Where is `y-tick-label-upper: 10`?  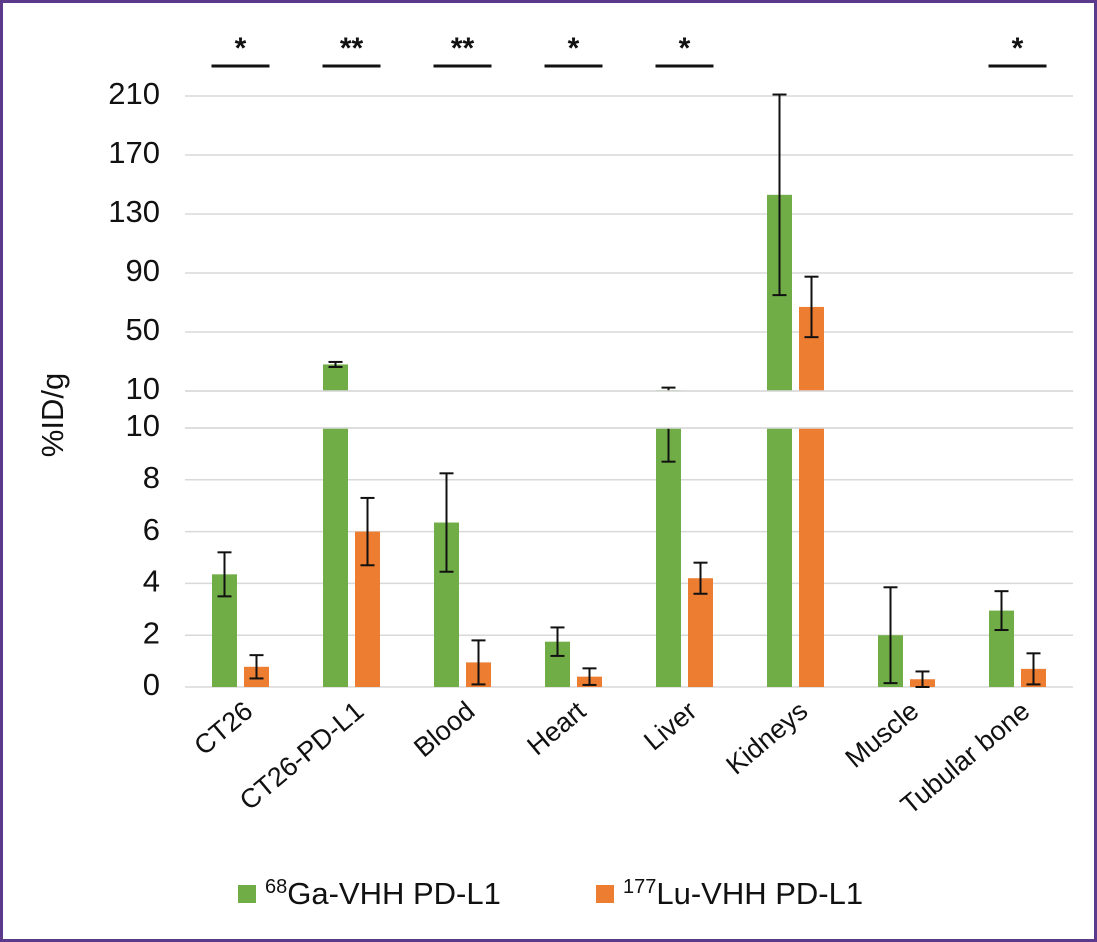 y-tick-label-upper: 10 is located at coordinates (143, 388).